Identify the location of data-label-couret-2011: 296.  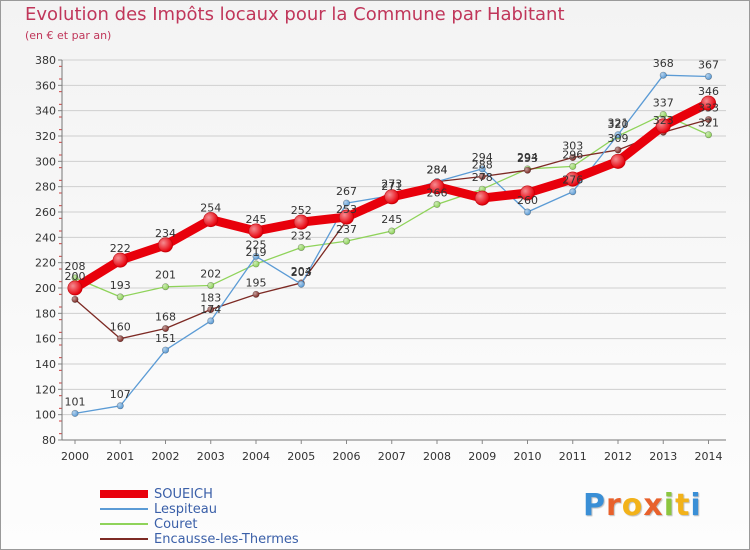
(572, 154).